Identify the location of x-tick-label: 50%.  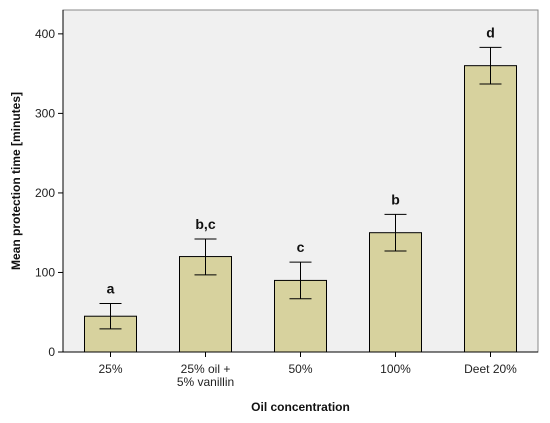
(300, 369).